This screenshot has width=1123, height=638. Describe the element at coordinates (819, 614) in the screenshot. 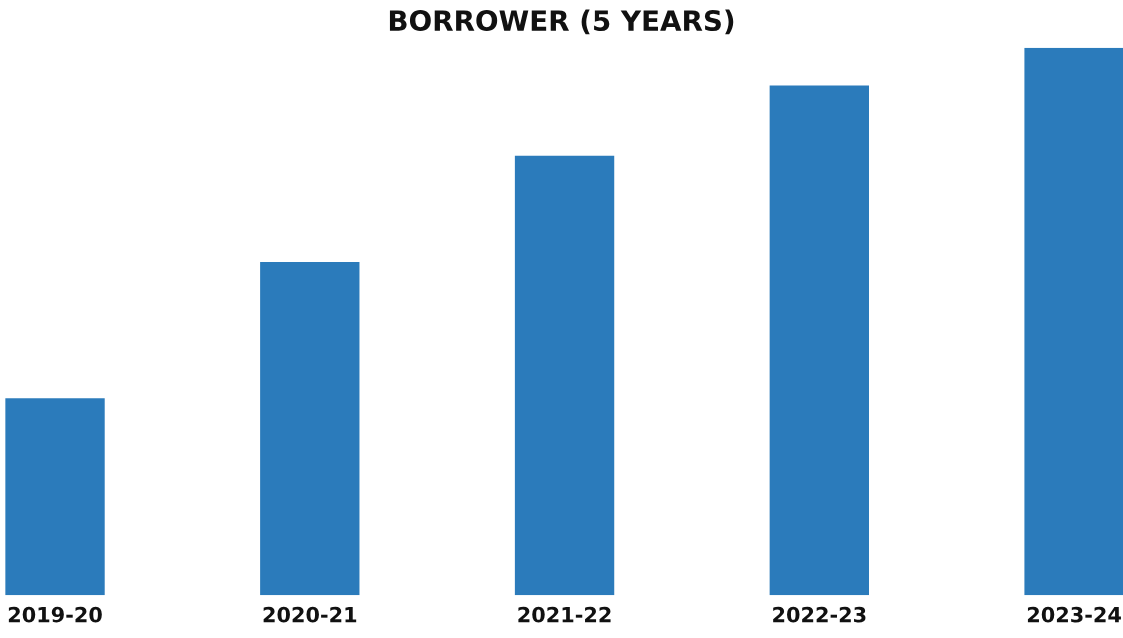

I see `x-tick-label: 2022-23` at that location.